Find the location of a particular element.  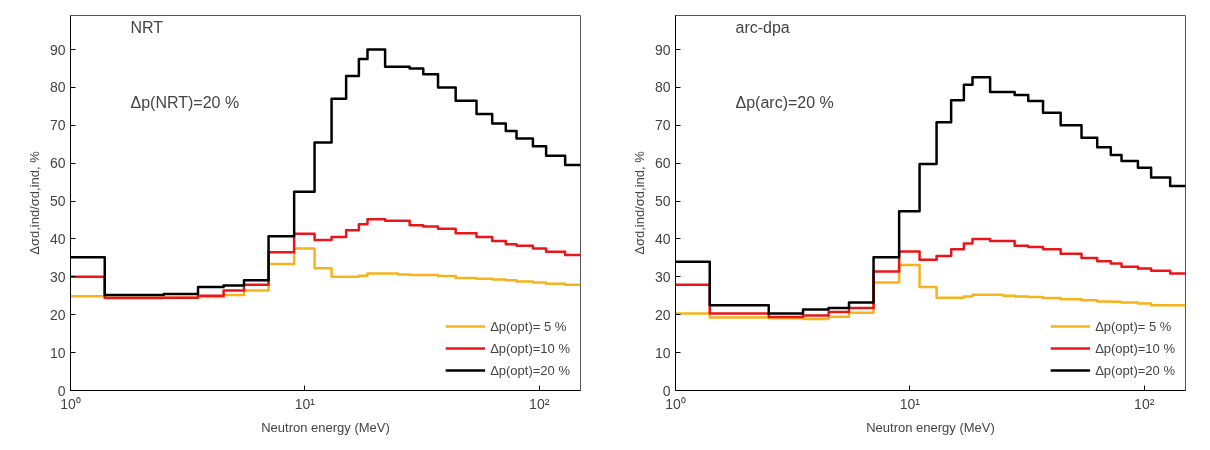

annotation: Δp(NRT)=20 % is located at coordinates (185, 102).